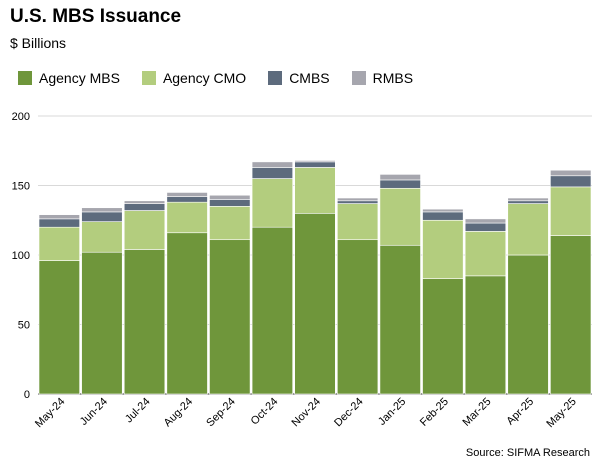  What do you see at coordinates (21, 256) in the screenshot?
I see `y-tick-label: 100` at bounding box center [21, 256].